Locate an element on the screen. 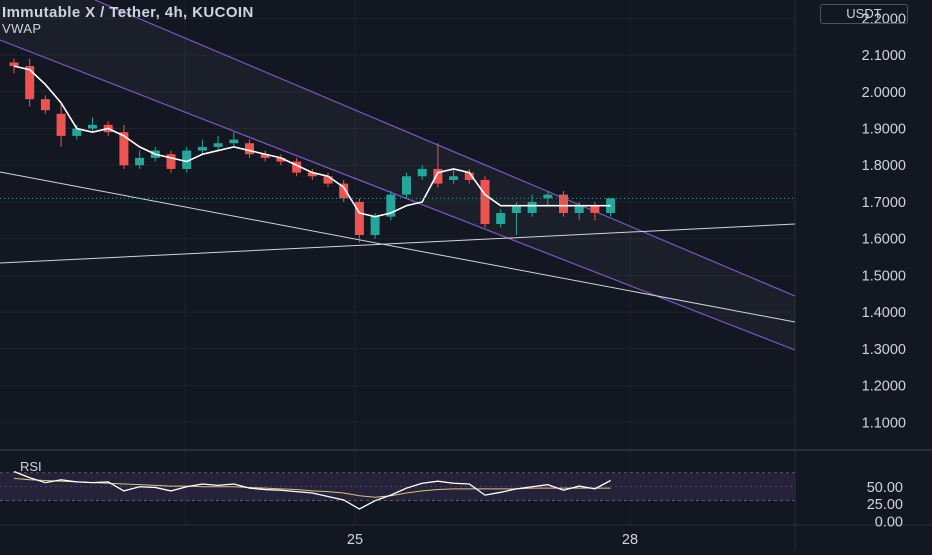  price-tick-label-1: 2.1000 is located at coordinates (884, 56).